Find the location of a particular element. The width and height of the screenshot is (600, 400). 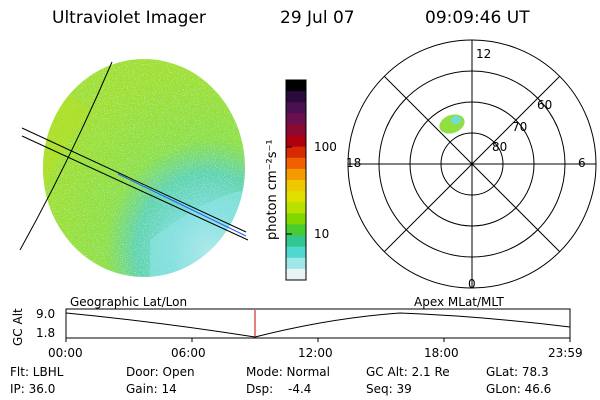

time-label: 09:09:46 UT is located at coordinates (477, 18).